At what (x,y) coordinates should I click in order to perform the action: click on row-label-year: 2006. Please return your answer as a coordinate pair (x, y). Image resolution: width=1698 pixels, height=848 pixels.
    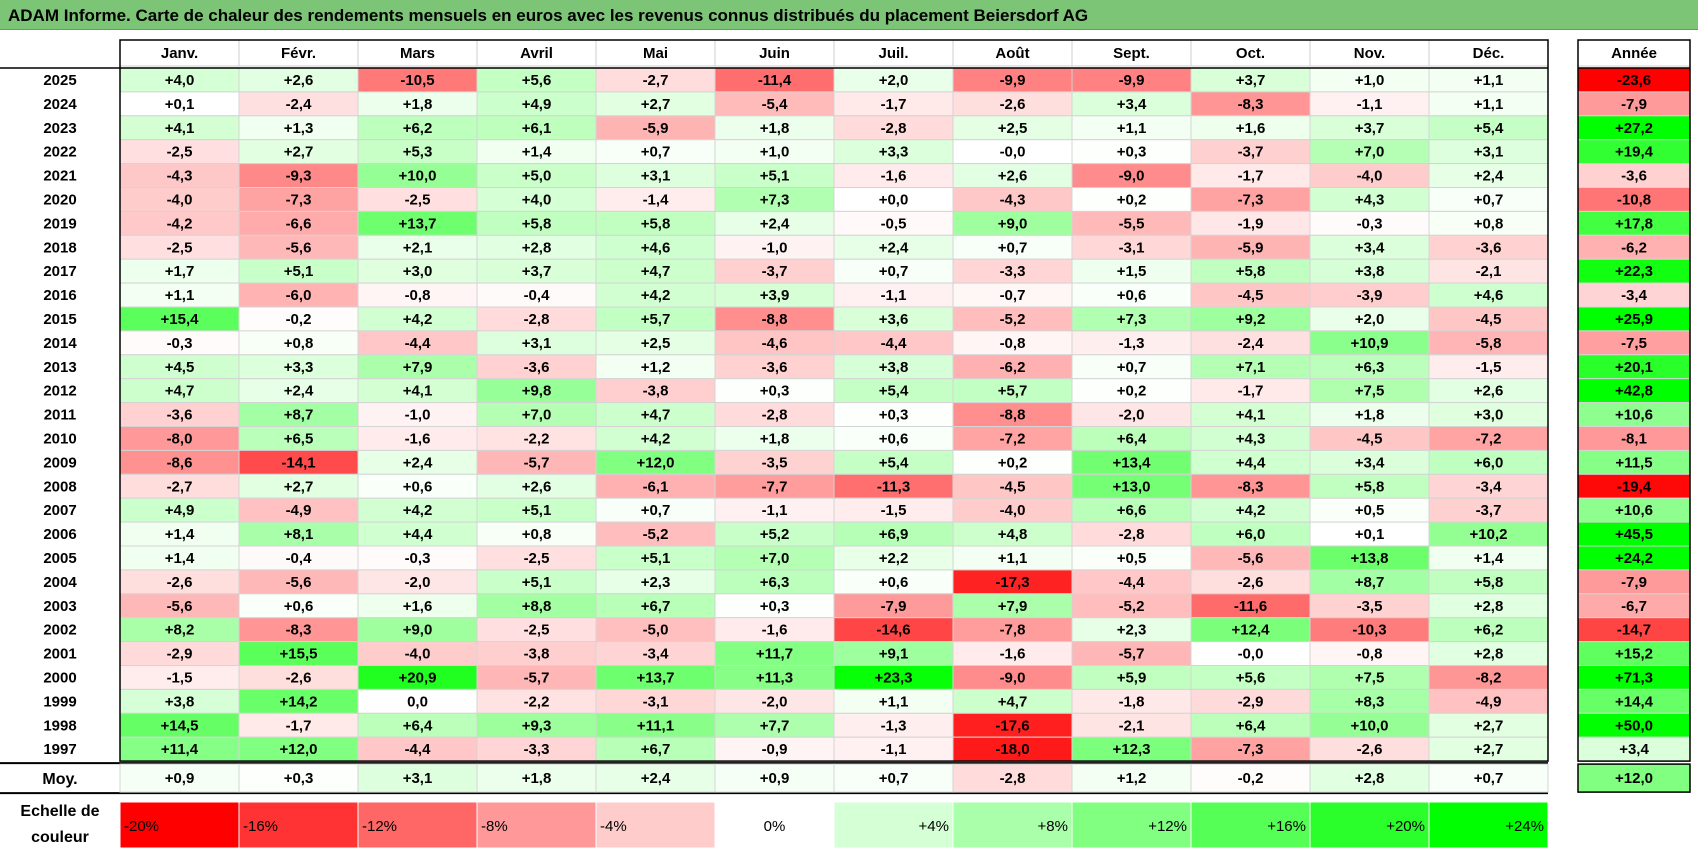
    Looking at the image, I should click on (59, 534).